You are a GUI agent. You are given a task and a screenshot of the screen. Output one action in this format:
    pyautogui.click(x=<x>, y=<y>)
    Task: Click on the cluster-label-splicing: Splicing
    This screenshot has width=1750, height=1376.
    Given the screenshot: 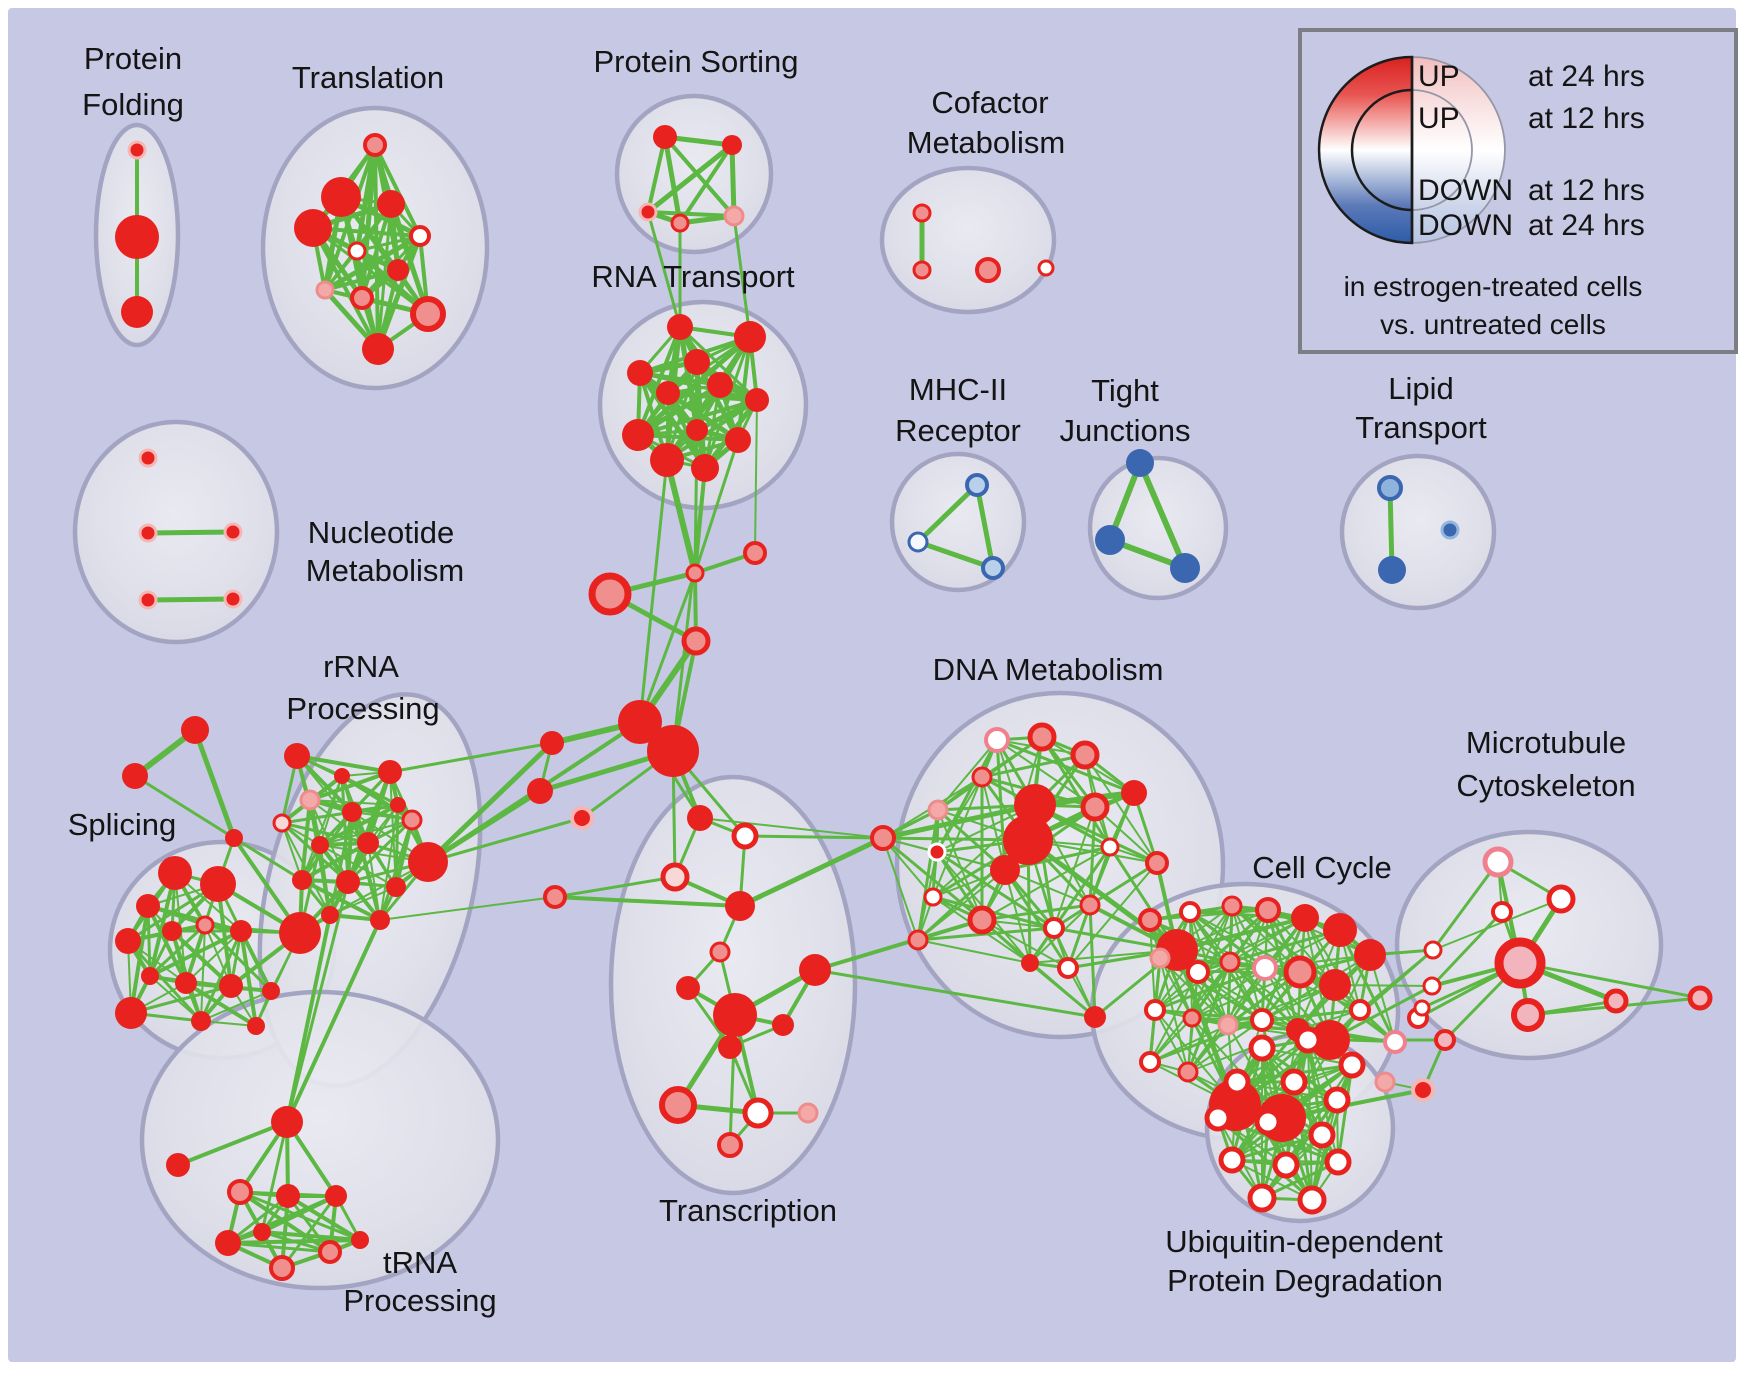 What is the action you would take?
    pyautogui.click(x=122, y=824)
    